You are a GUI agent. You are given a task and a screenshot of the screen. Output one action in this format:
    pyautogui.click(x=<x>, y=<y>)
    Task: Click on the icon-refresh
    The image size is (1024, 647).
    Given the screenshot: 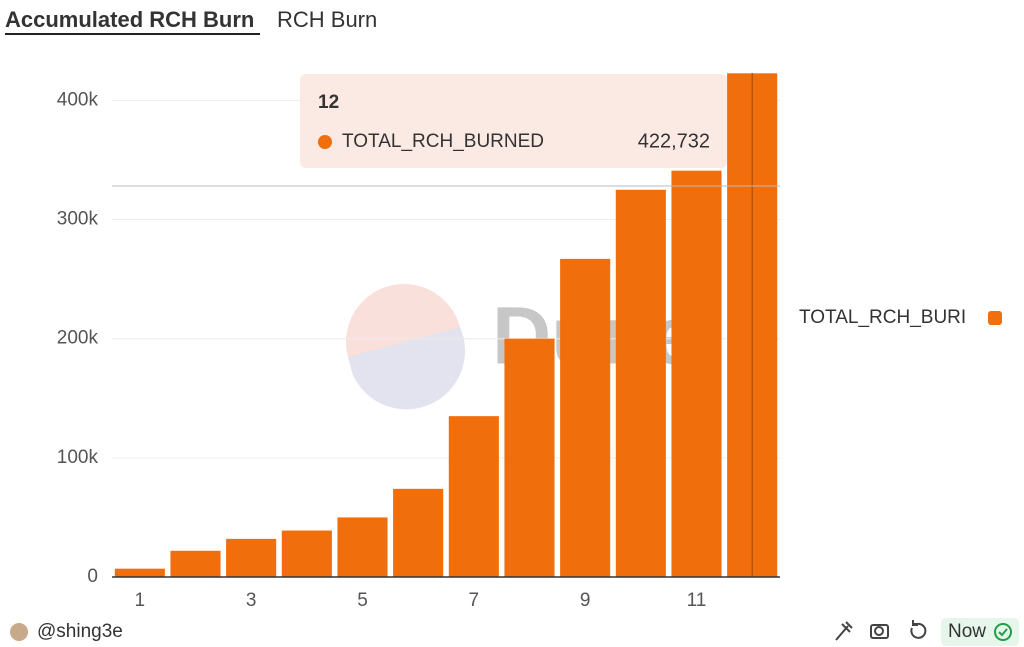 What is the action you would take?
    pyautogui.click(x=918, y=629)
    